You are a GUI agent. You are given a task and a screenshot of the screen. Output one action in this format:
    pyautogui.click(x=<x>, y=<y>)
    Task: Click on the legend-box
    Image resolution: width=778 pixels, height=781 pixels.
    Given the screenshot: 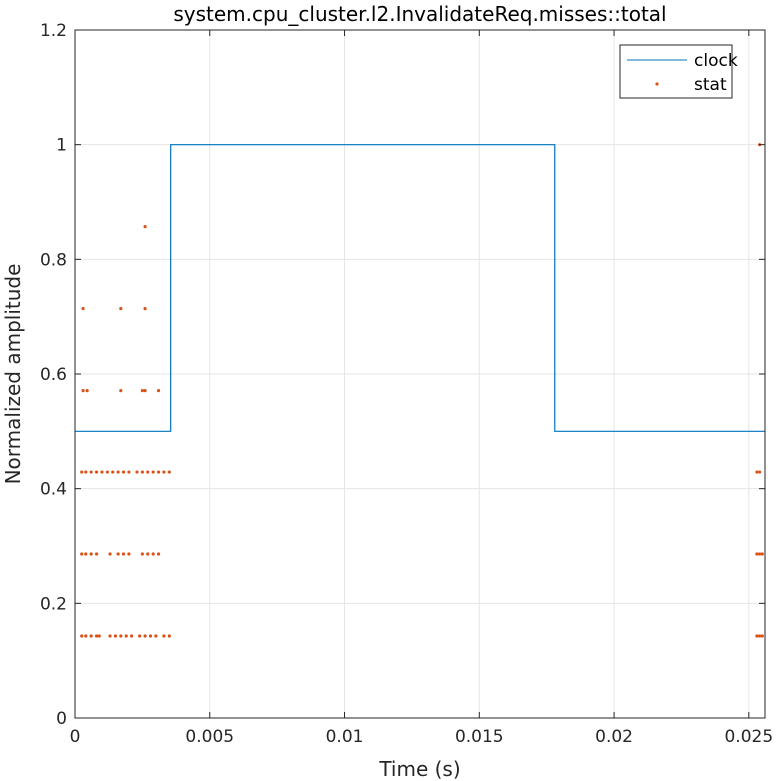 What is the action you would take?
    pyautogui.click(x=676, y=71)
    